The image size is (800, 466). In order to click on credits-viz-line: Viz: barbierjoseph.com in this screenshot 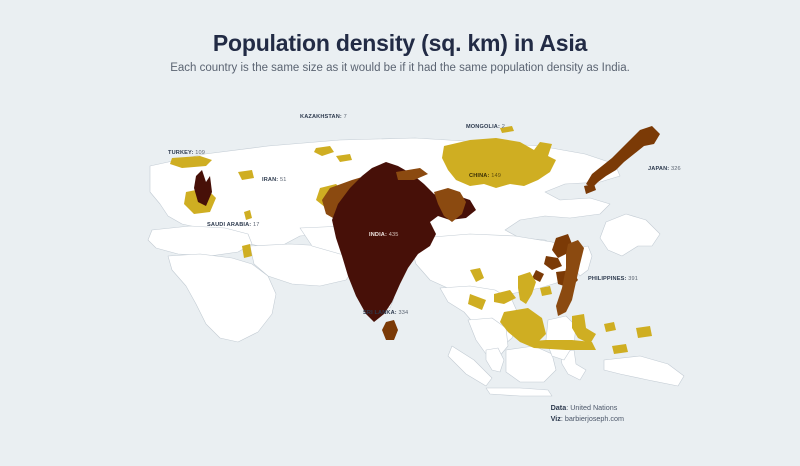, I will do `click(587, 418)`.